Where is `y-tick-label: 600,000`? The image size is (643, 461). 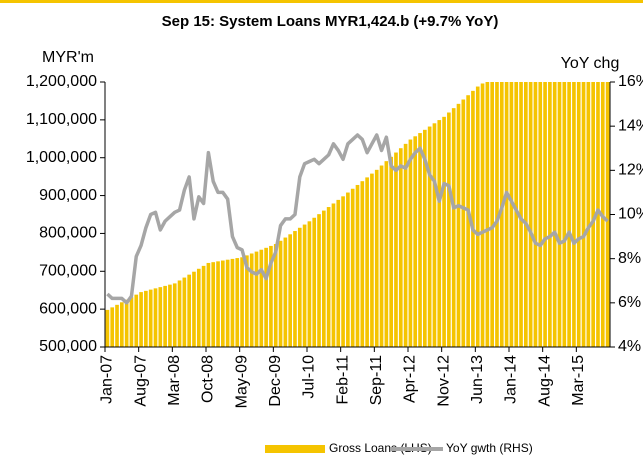 y-tick-label: 600,000 is located at coordinates (68, 308).